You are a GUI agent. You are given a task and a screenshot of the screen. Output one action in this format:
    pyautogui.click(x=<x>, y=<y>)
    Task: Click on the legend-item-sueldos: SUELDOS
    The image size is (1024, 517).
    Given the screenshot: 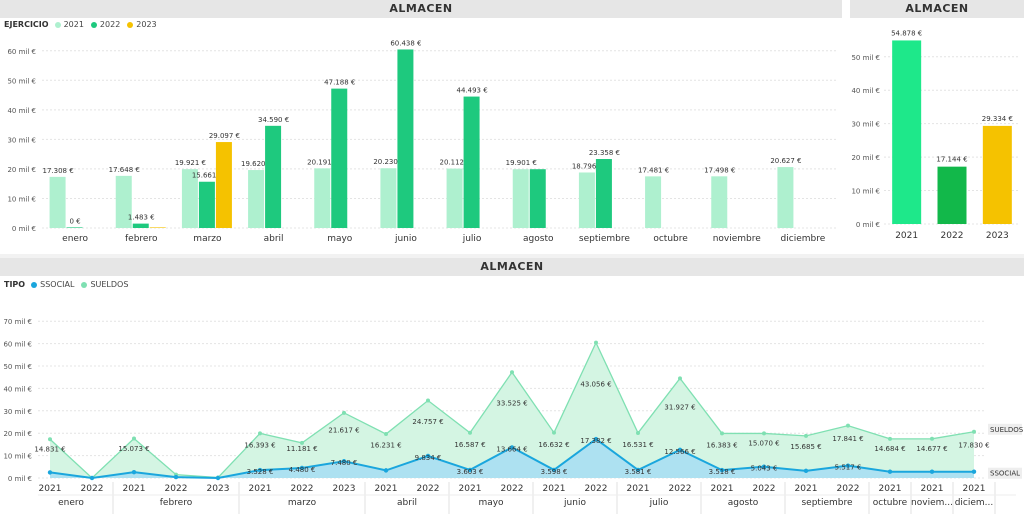 What is the action you would take?
    pyautogui.click(x=104, y=284)
    